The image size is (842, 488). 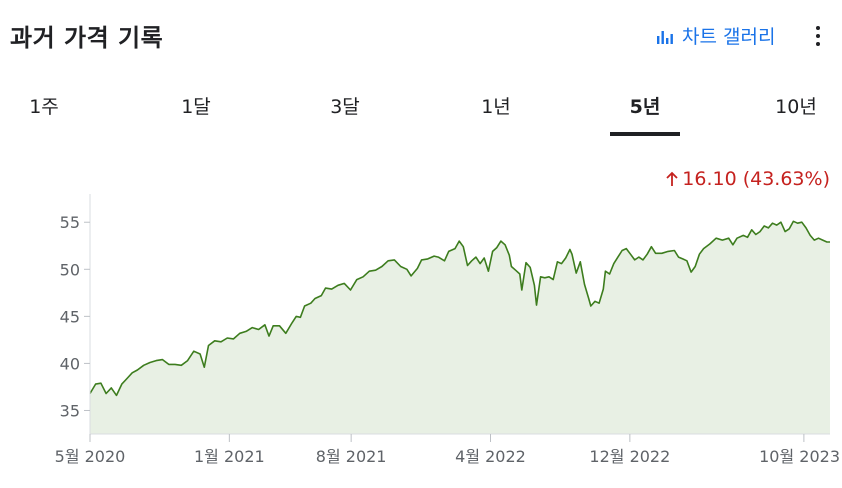 What do you see at coordinates (70, 410) in the screenshot?
I see `y-tick-label: 35` at bounding box center [70, 410].